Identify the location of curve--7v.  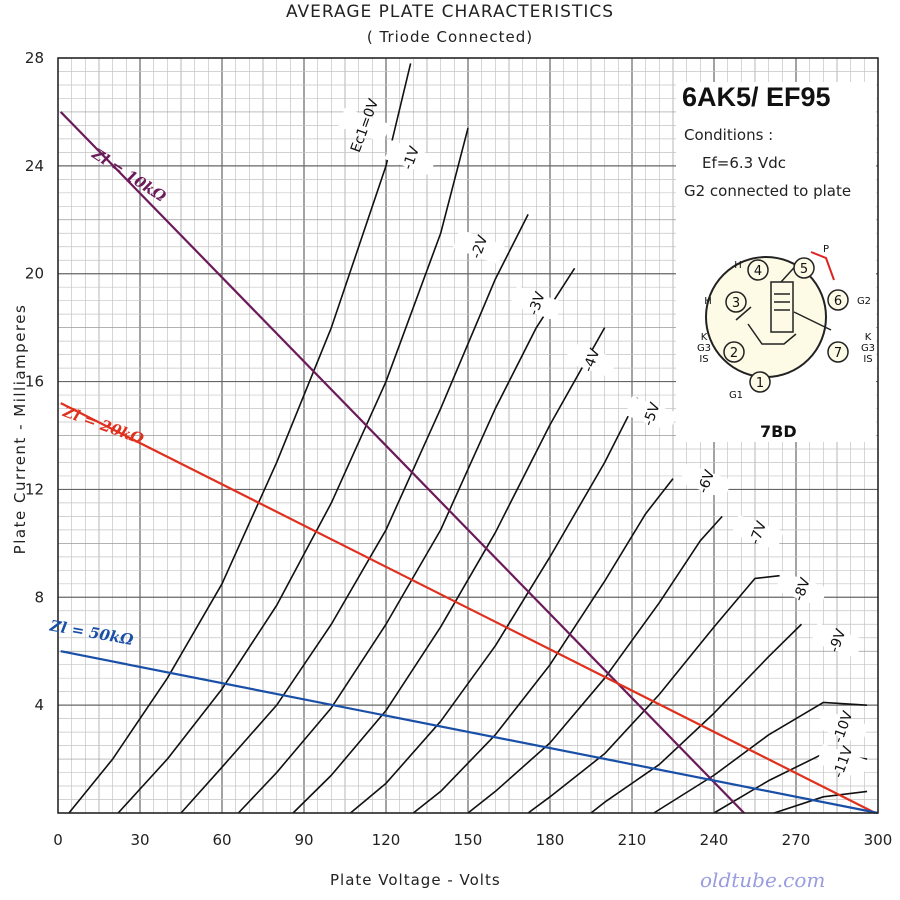
(595, 664).